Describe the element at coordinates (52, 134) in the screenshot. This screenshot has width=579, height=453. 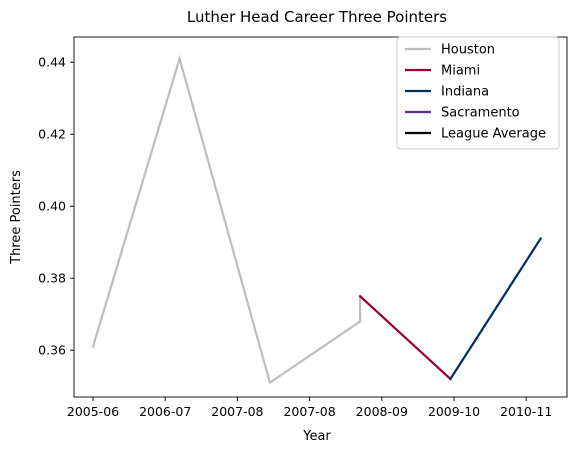
I see `y-tick-label: 0.42` at that location.